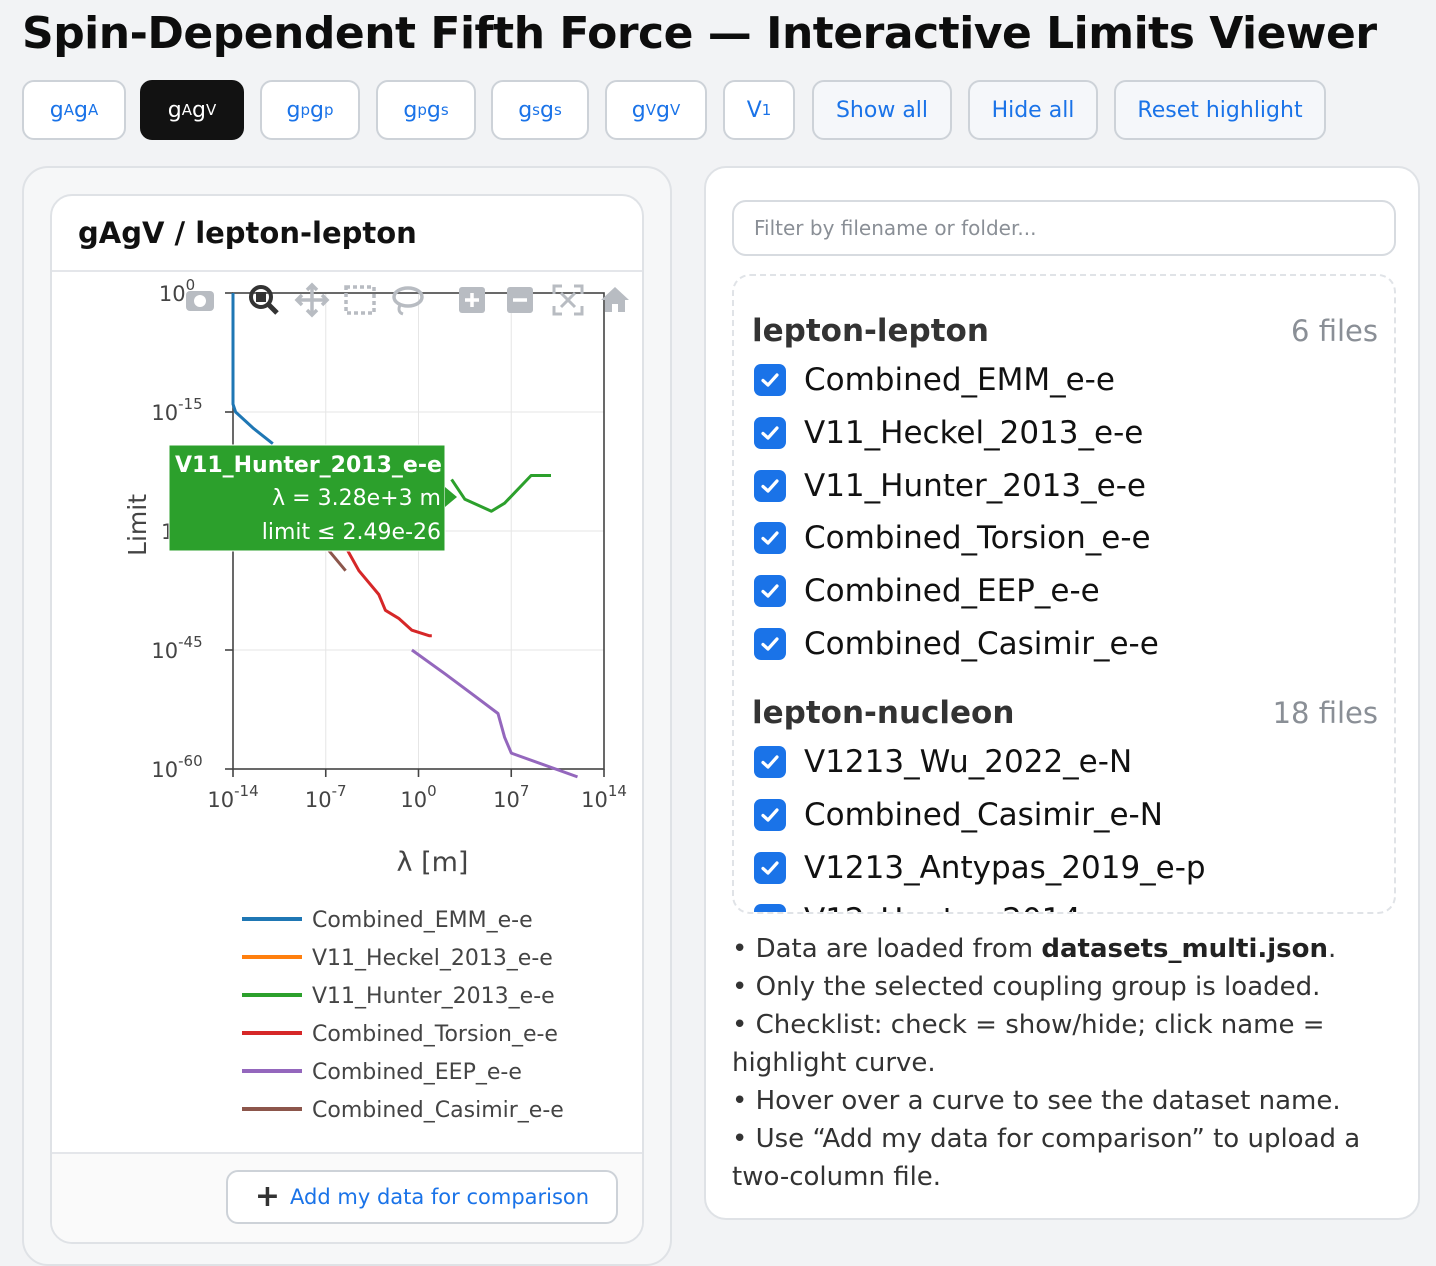  What do you see at coordinates (308, 465) in the screenshot?
I see `tooltip-title: V11_Hunter_2013_e-e` at bounding box center [308, 465].